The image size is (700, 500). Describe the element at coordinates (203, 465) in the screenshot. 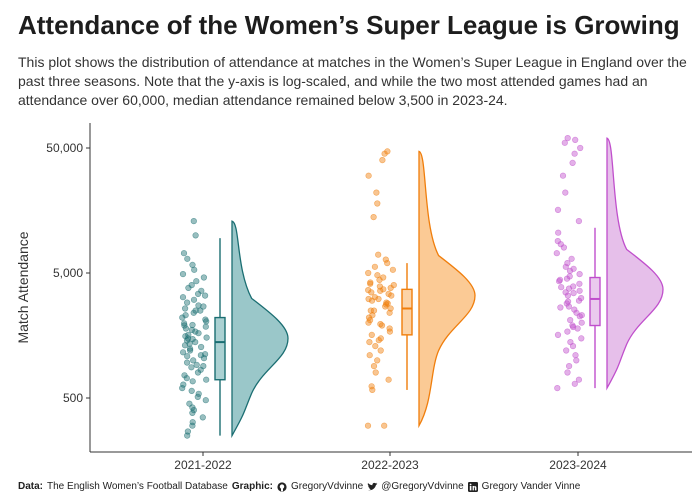

I see `x-tick-label: 2021-2022` at that location.